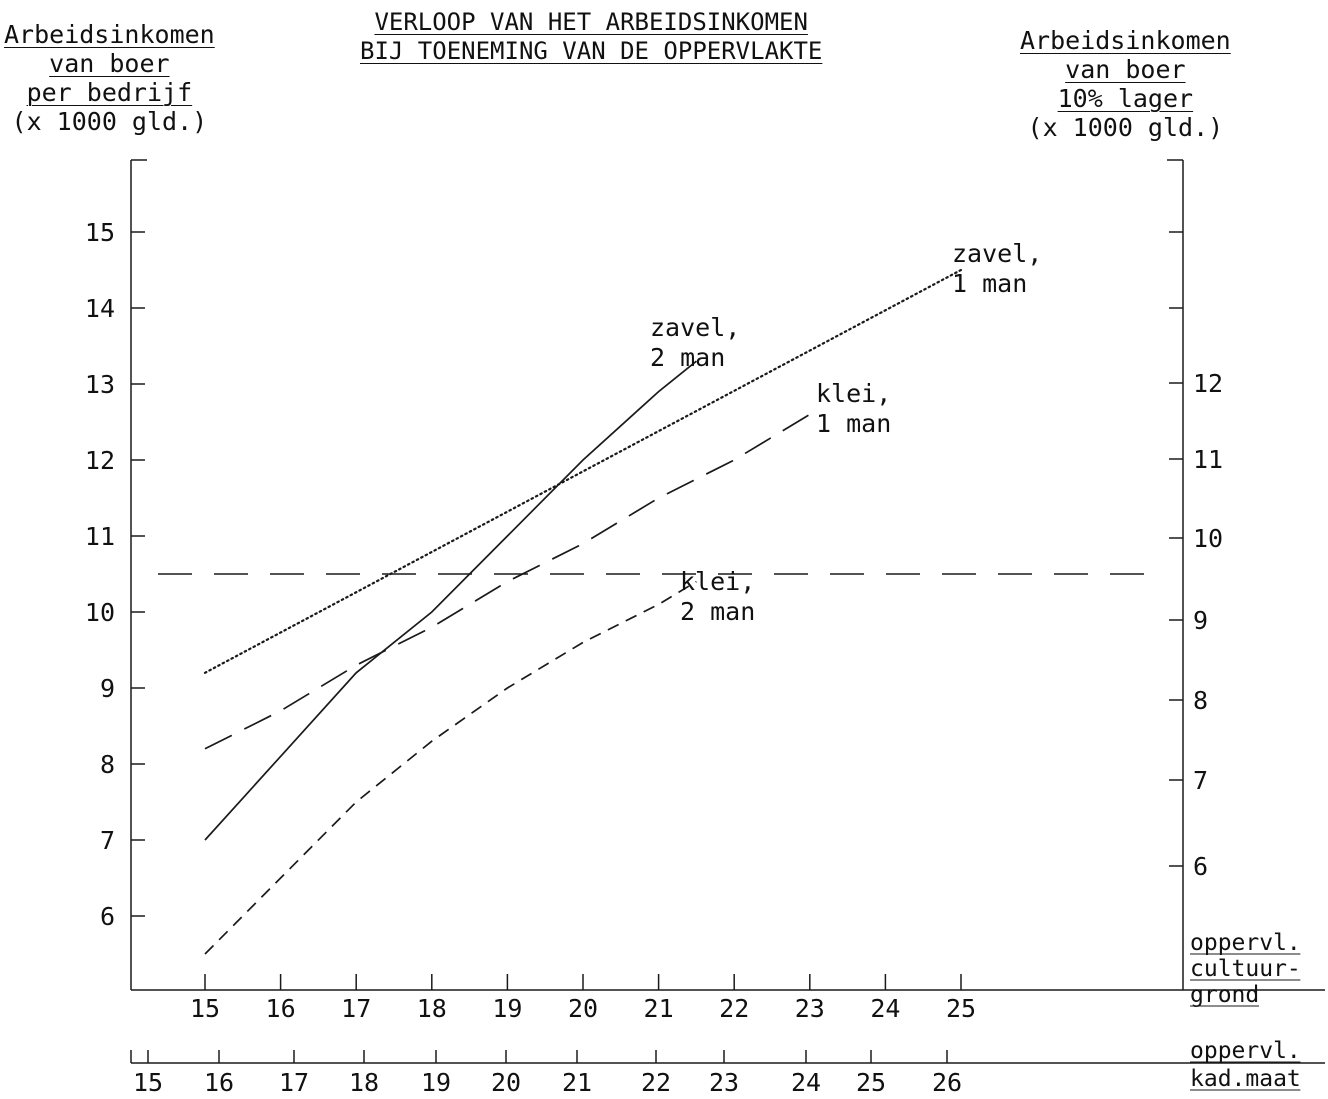 This screenshot has width=1328, height=1099. I want to click on x-primary-tick-label-23: 23, so click(810, 1008).